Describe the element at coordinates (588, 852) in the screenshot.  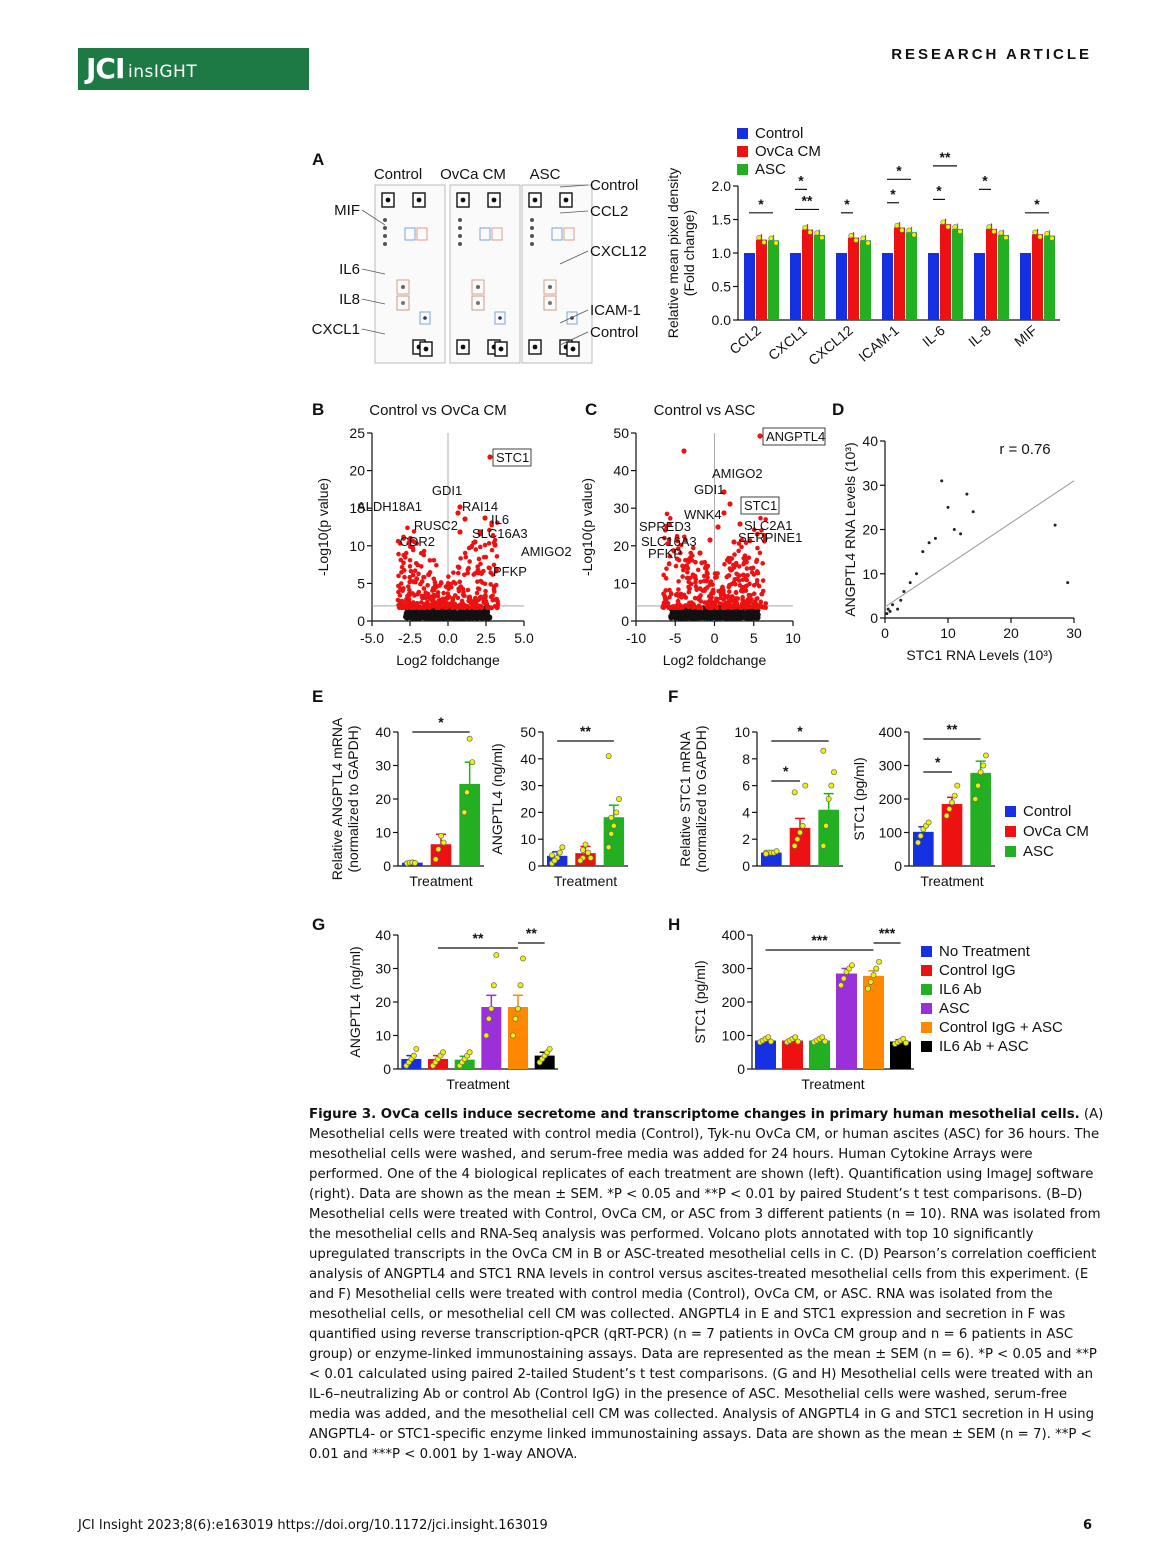
I see `E2-data-point` at that location.